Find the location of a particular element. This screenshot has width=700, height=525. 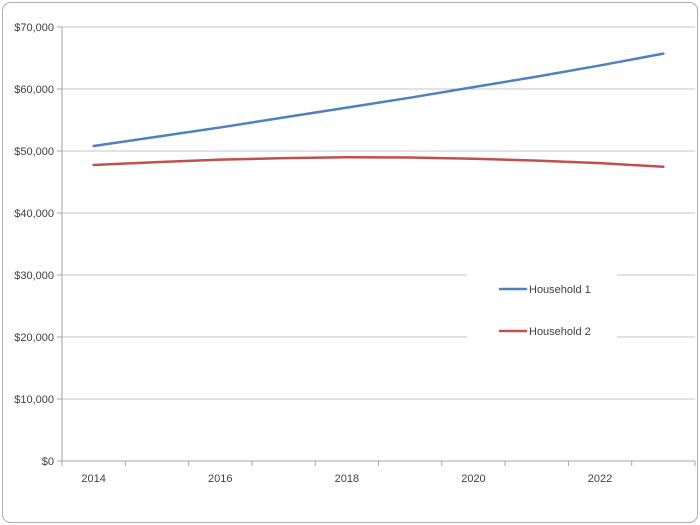

legend is located at coordinates (542, 310).